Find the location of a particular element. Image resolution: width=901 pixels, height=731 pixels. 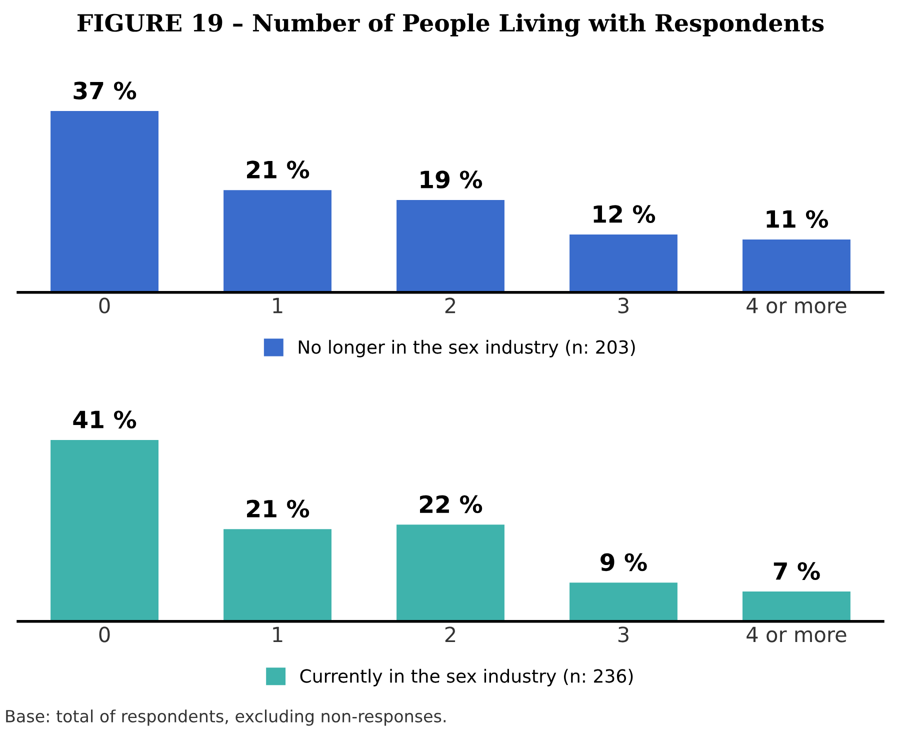

data-label: 9 % is located at coordinates (623, 562).